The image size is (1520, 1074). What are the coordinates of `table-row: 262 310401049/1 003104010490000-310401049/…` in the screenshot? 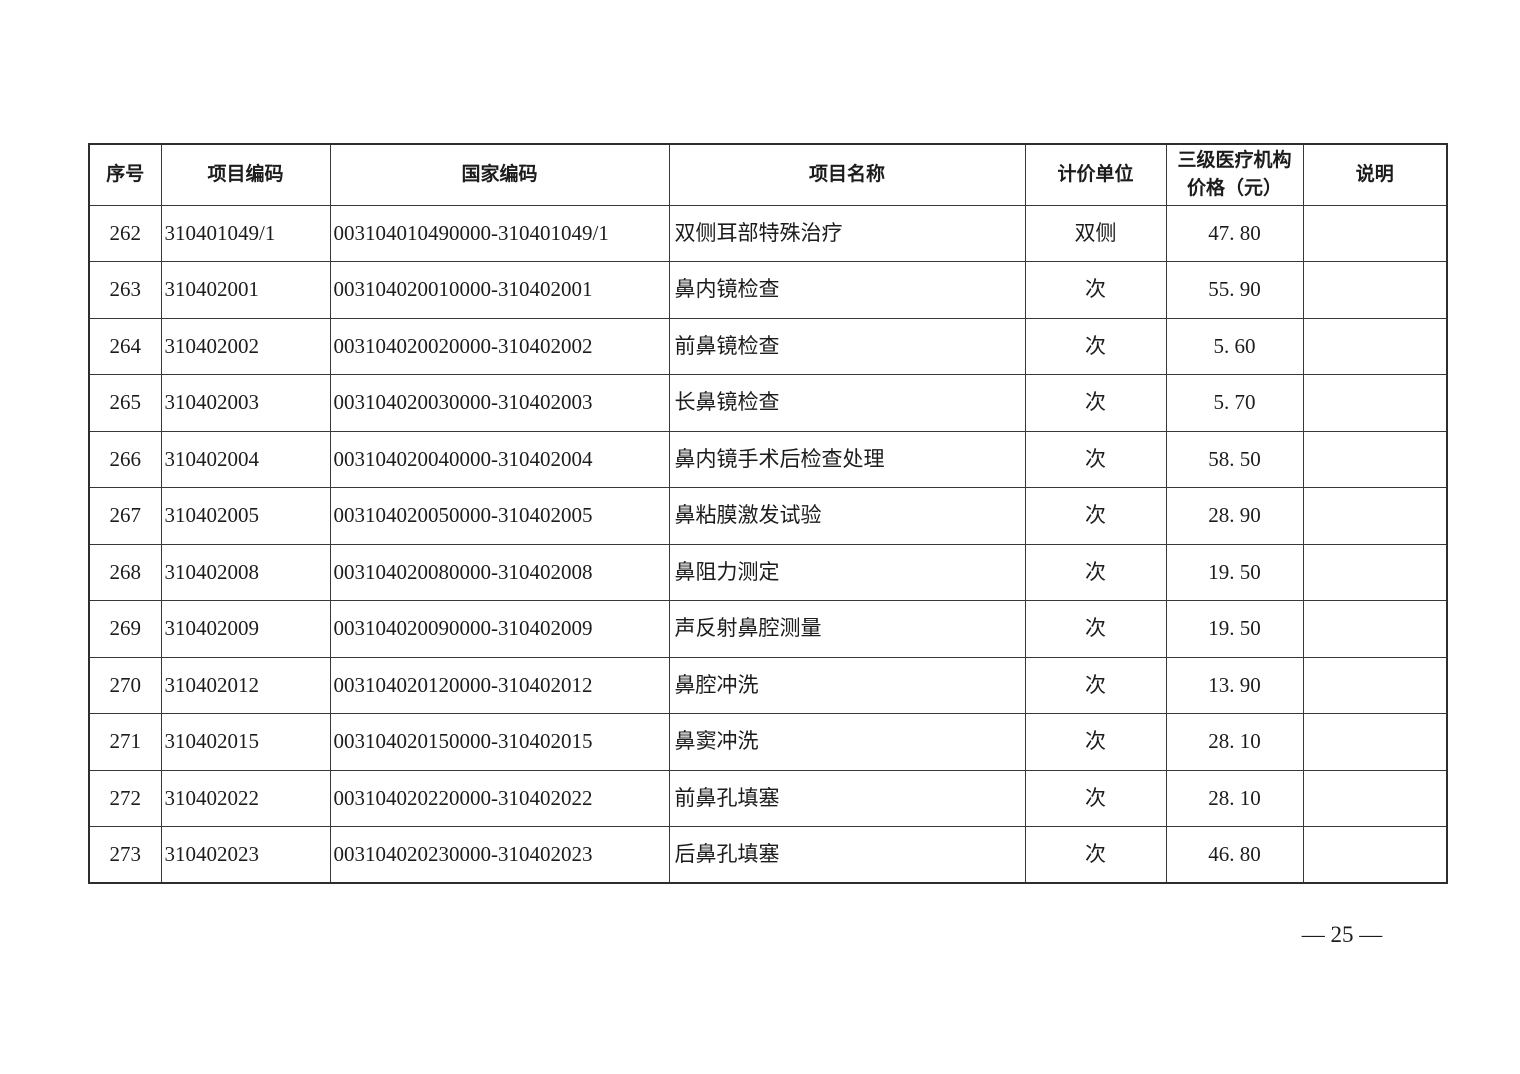 It's located at (768, 233).